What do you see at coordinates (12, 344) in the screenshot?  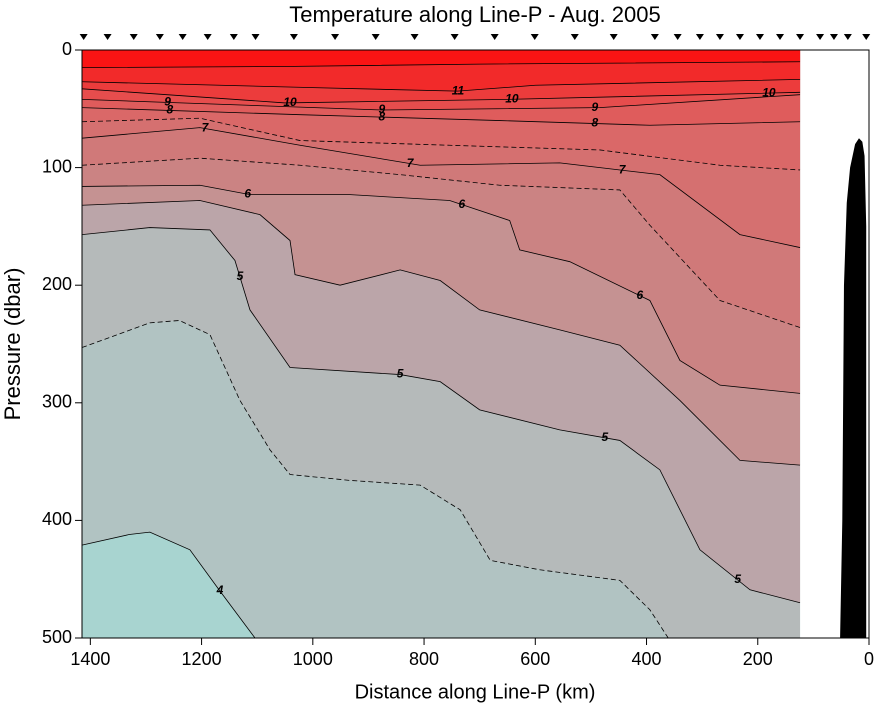 I see `y-axis-label: Pressure (dbar)` at bounding box center [12, 344].